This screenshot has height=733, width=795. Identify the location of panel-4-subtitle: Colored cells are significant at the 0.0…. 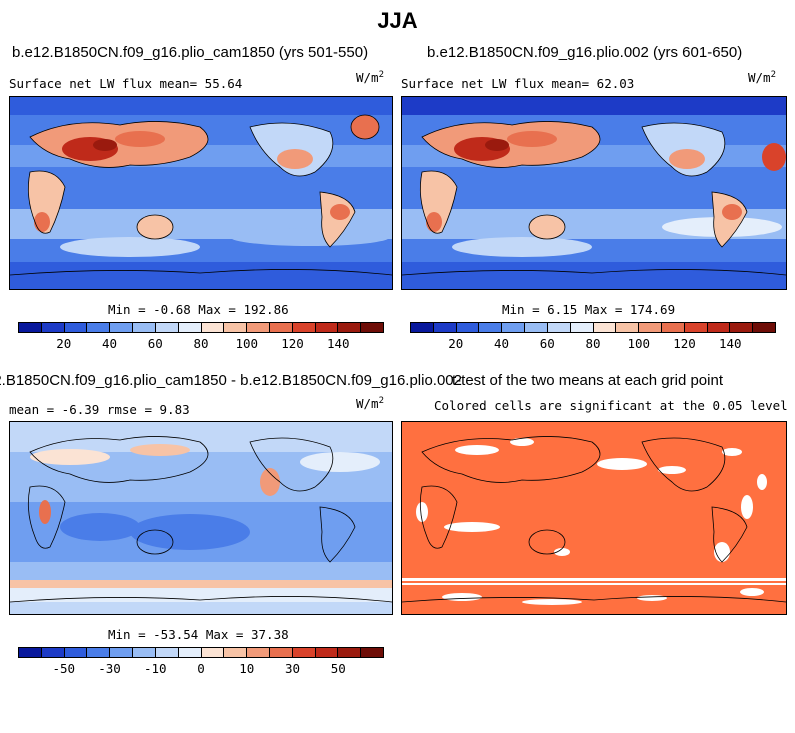
(611, 405).